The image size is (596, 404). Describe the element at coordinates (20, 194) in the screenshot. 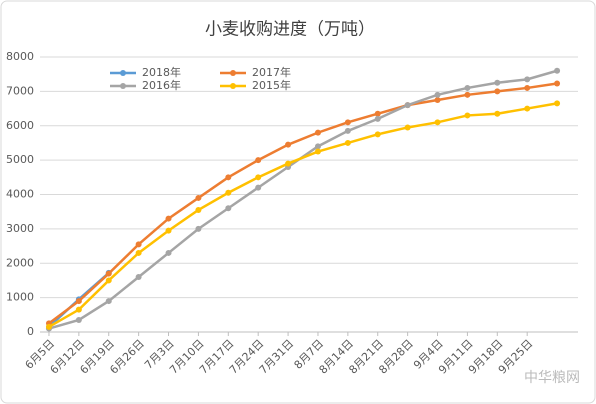

I see `y-tick-label: 4000` at that location.